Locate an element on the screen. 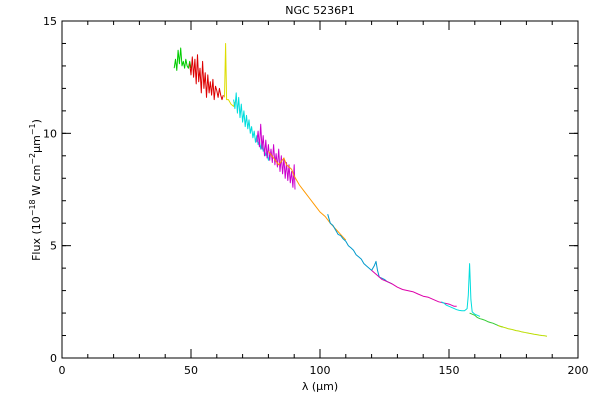 The width and height of the screenshot is (600, 400). y-label-mid2: μm is located at coordinates (36, 144).